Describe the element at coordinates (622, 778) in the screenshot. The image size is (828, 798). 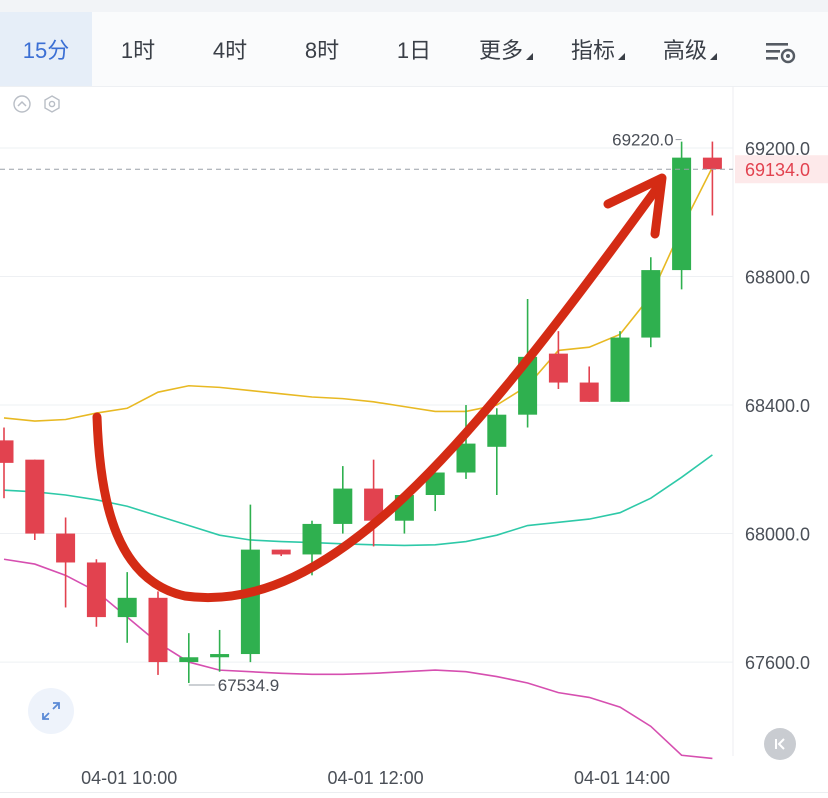
I see `x-tick-label: 04-01 14:00` at that location.